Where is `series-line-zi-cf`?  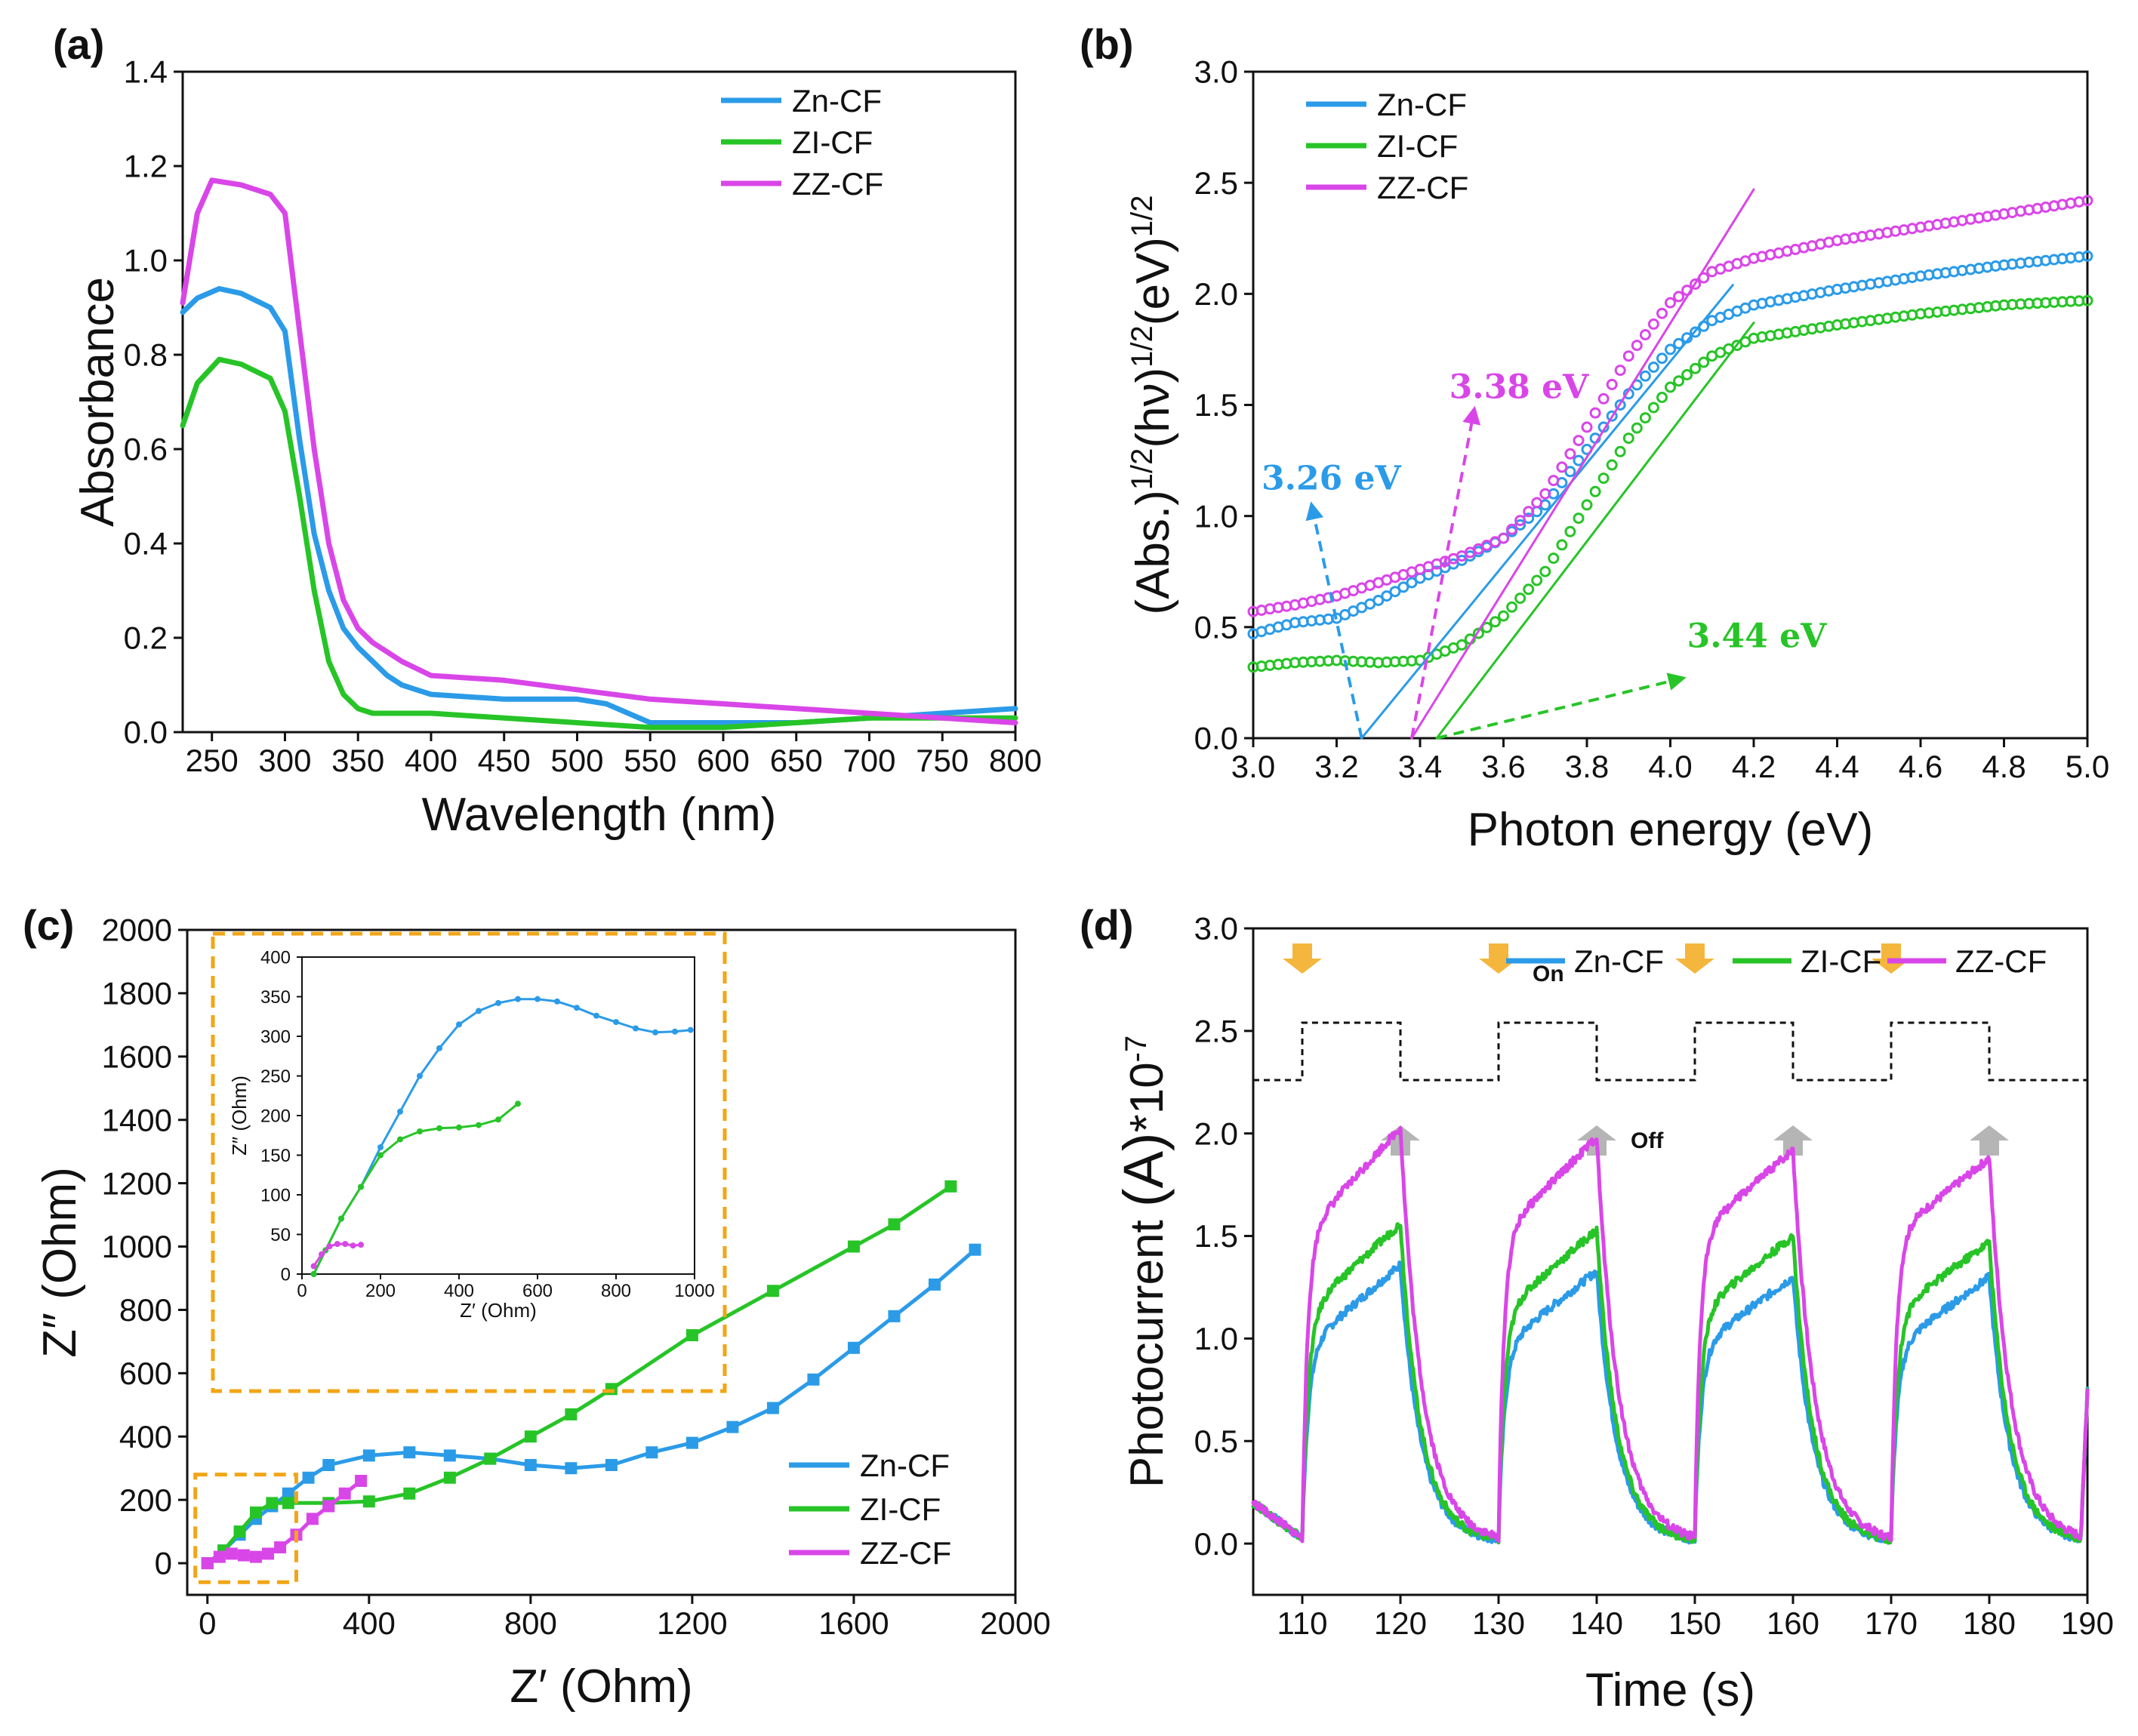 series-line-zi-cf is located at coordinates (1670, 1383).